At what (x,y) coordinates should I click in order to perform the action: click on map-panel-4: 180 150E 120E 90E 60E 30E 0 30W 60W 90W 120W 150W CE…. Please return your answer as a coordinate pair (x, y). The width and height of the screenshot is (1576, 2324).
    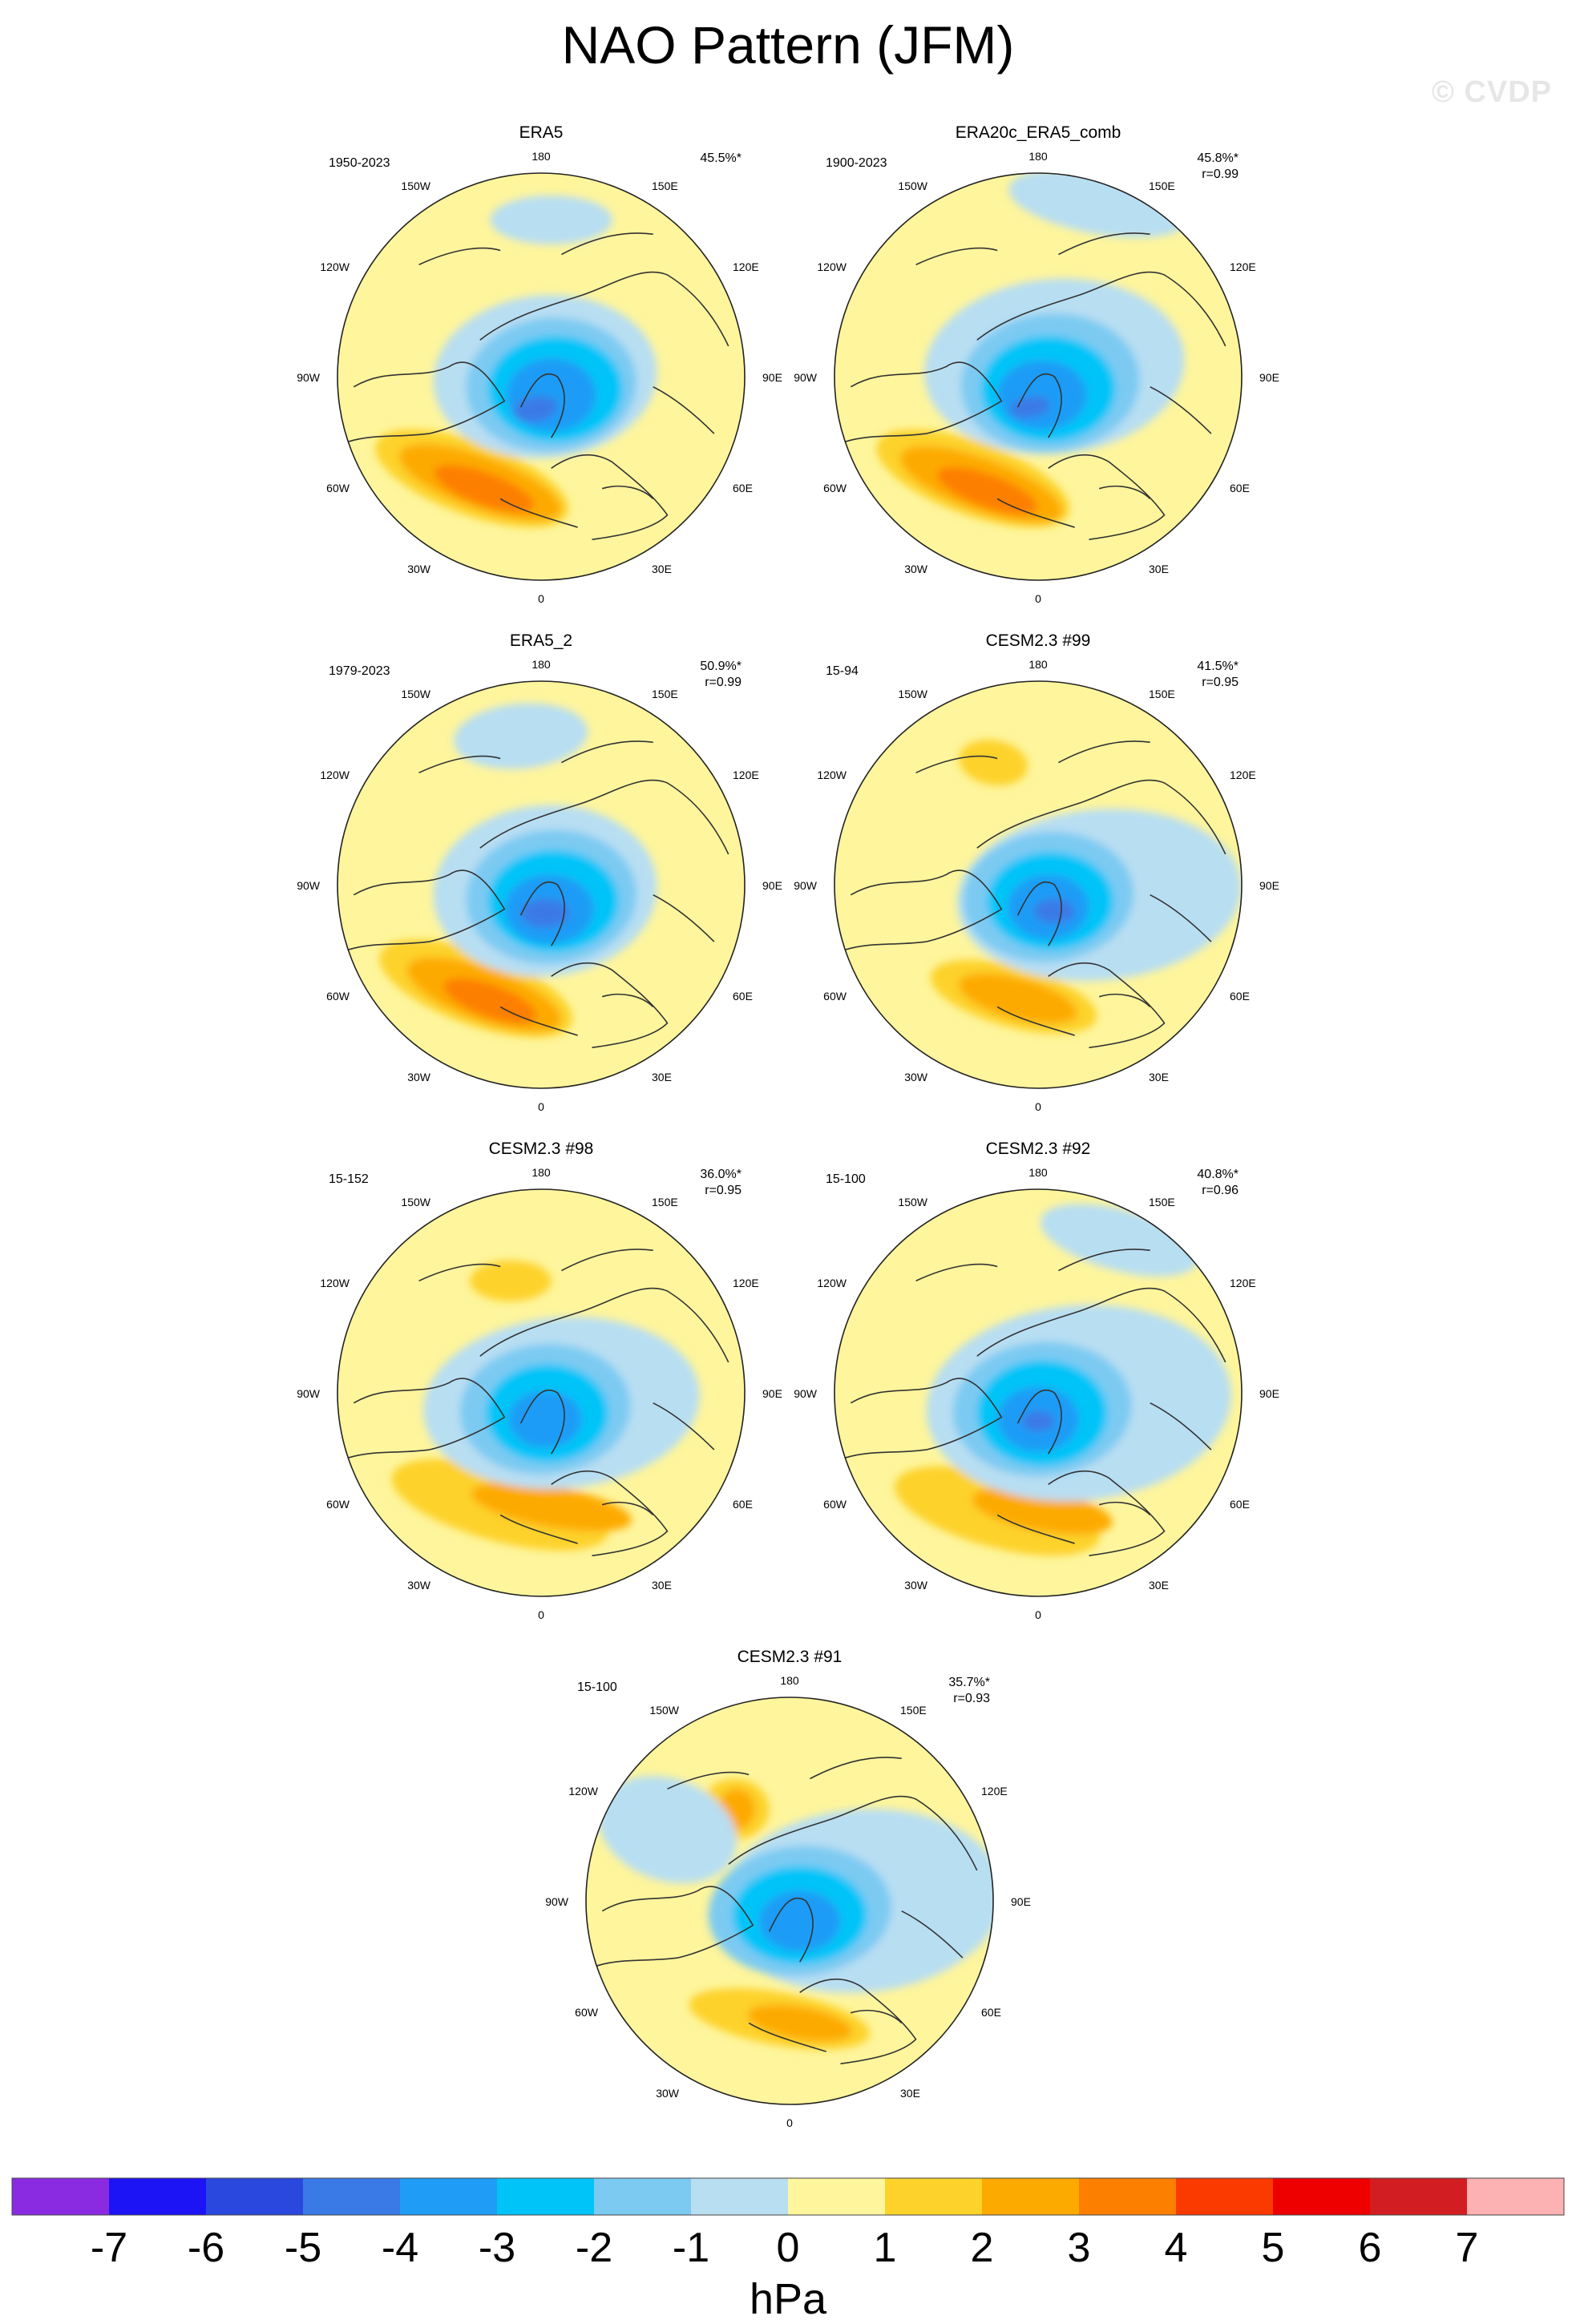
    Looking at the image, I should click on (1036, 872).